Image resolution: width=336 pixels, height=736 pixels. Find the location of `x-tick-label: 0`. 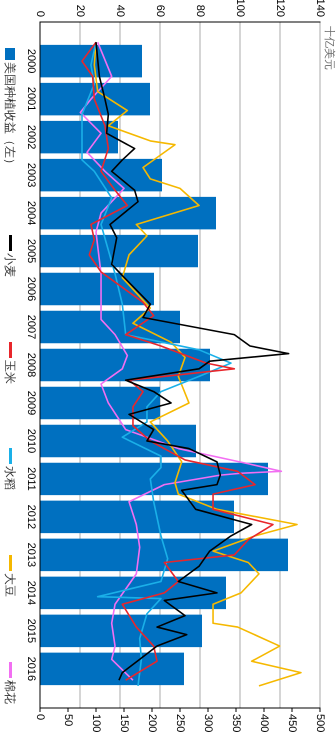

x-tick-label: 0 is located at coordinates (40, 13).